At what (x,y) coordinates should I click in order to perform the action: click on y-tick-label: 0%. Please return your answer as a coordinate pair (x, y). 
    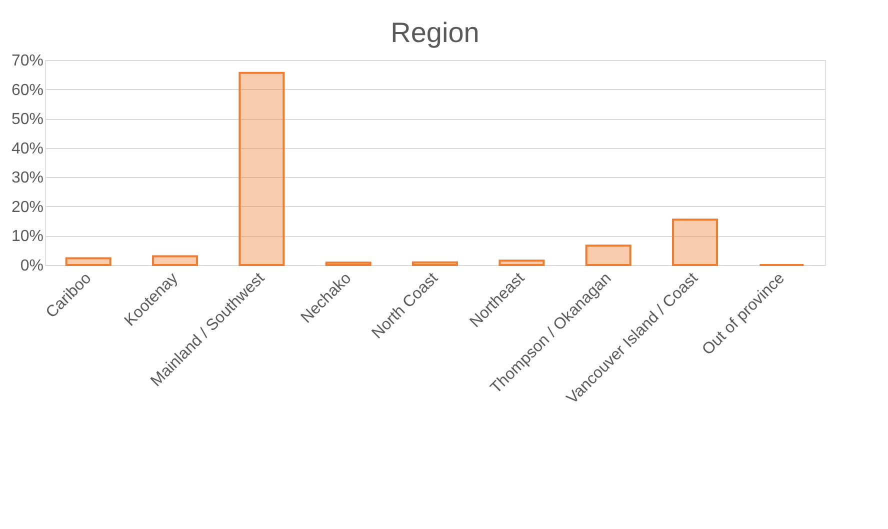
    Looking at the image, I should click on (32, 266).